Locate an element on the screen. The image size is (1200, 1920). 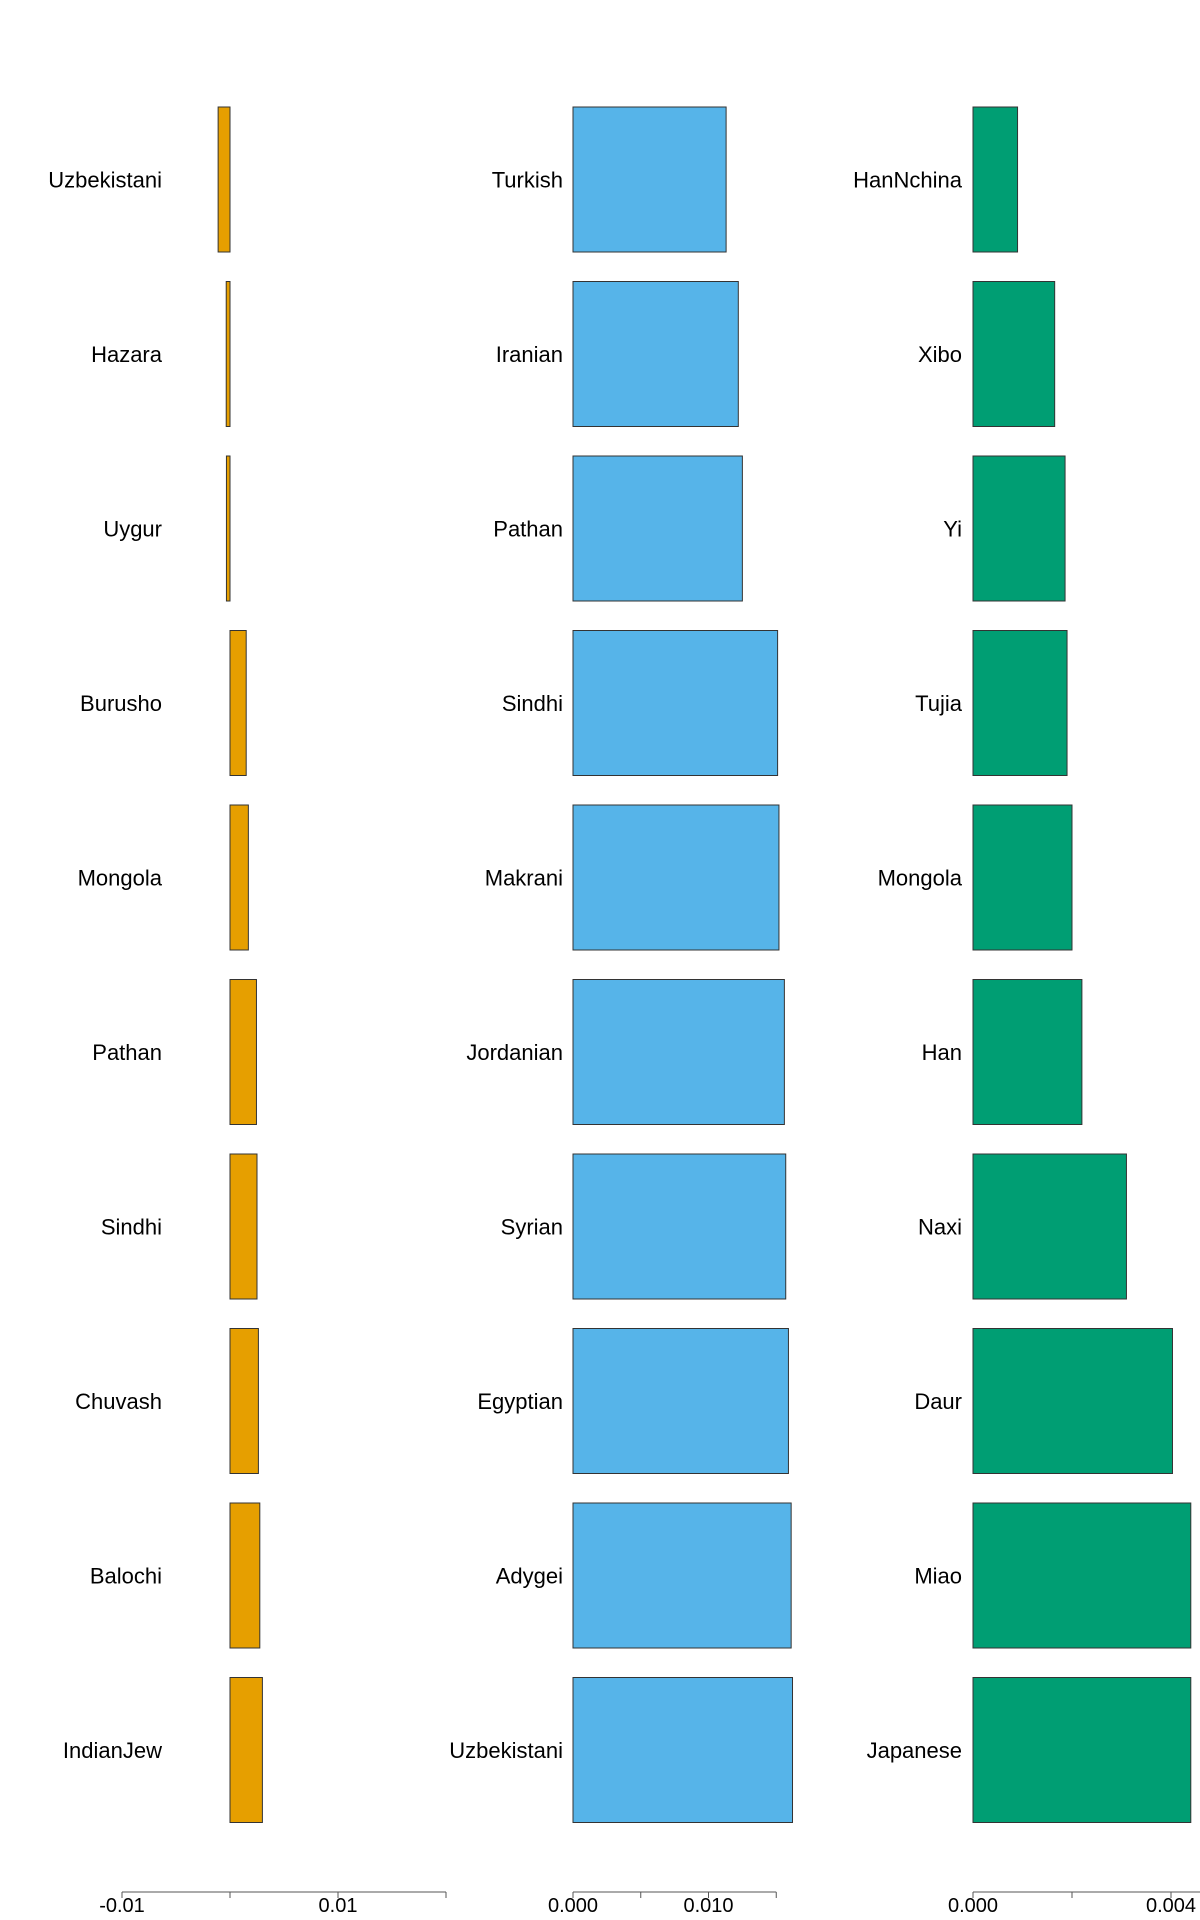
category-label: Uygur is located at coordinates (132, 529).